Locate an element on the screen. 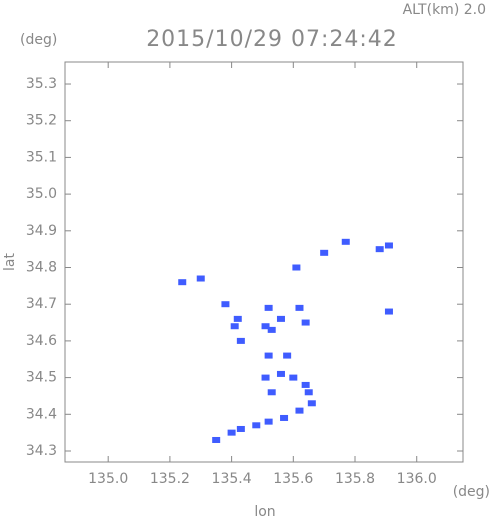  y-tick-label: 34.8 is located at coordinates (41, 268).